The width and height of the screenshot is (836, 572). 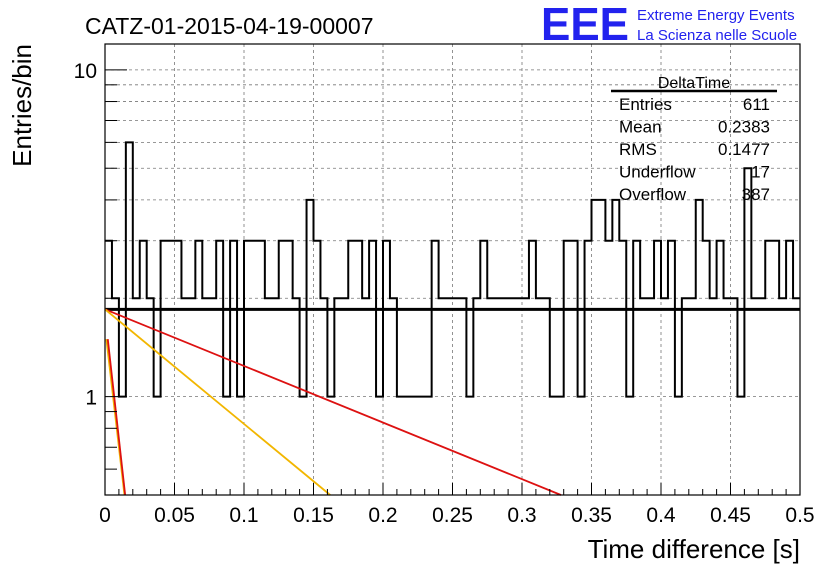 What do you see at coordinates (22, 105) in the screenshot?
I see `y-axis-label: Entries/bin` at bounding box center [22, 105].